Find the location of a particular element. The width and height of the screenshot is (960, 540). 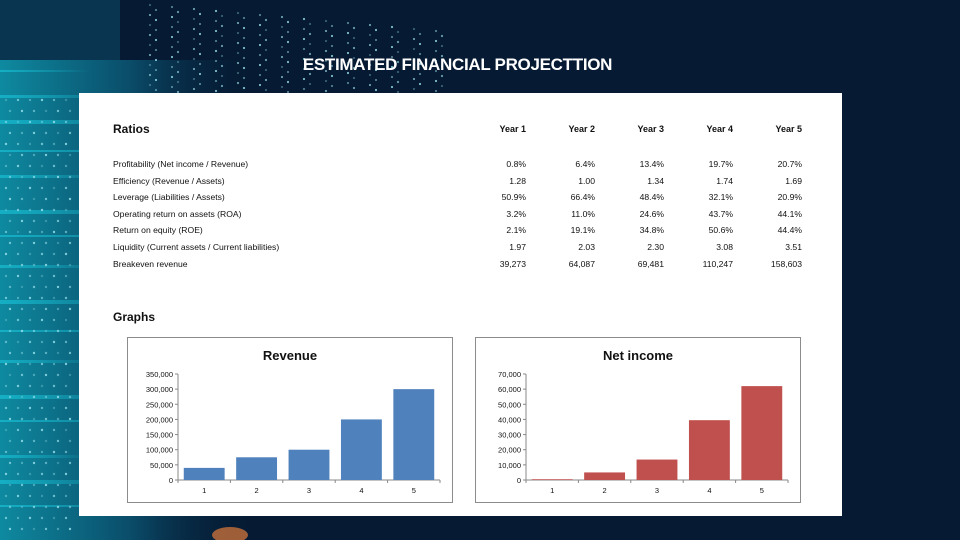

x-tick-label: 4 is located at coordinates (361, 490).